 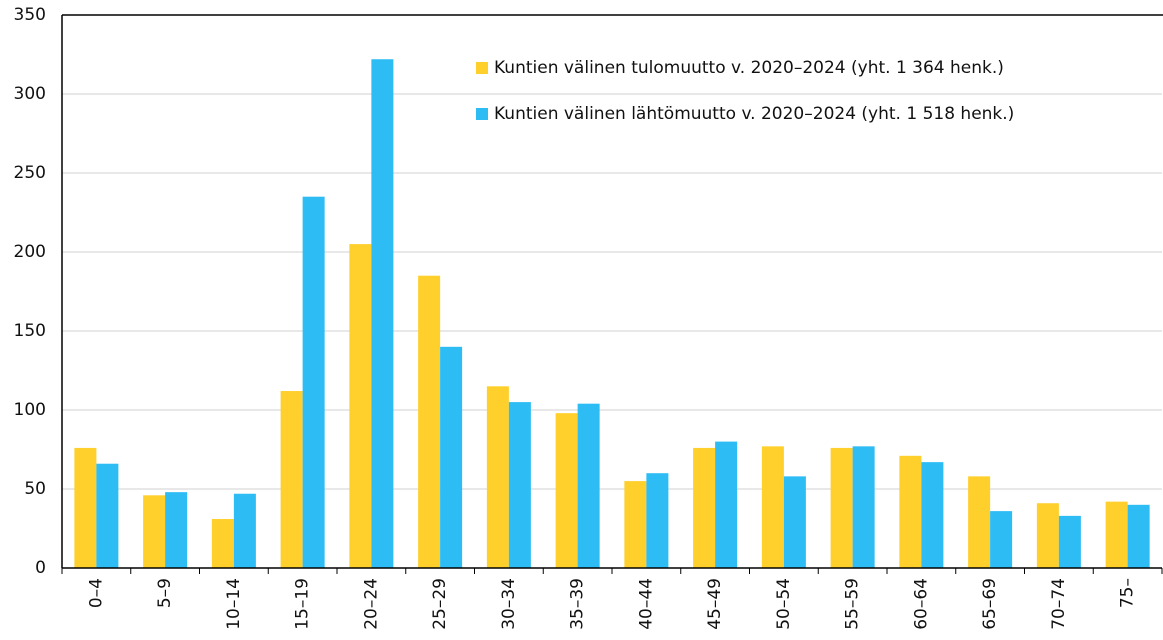 What do you see at coordinates (35, 489) in the screenshot?
I see `y-tick-label: 50` at bounding box center [35, 489].